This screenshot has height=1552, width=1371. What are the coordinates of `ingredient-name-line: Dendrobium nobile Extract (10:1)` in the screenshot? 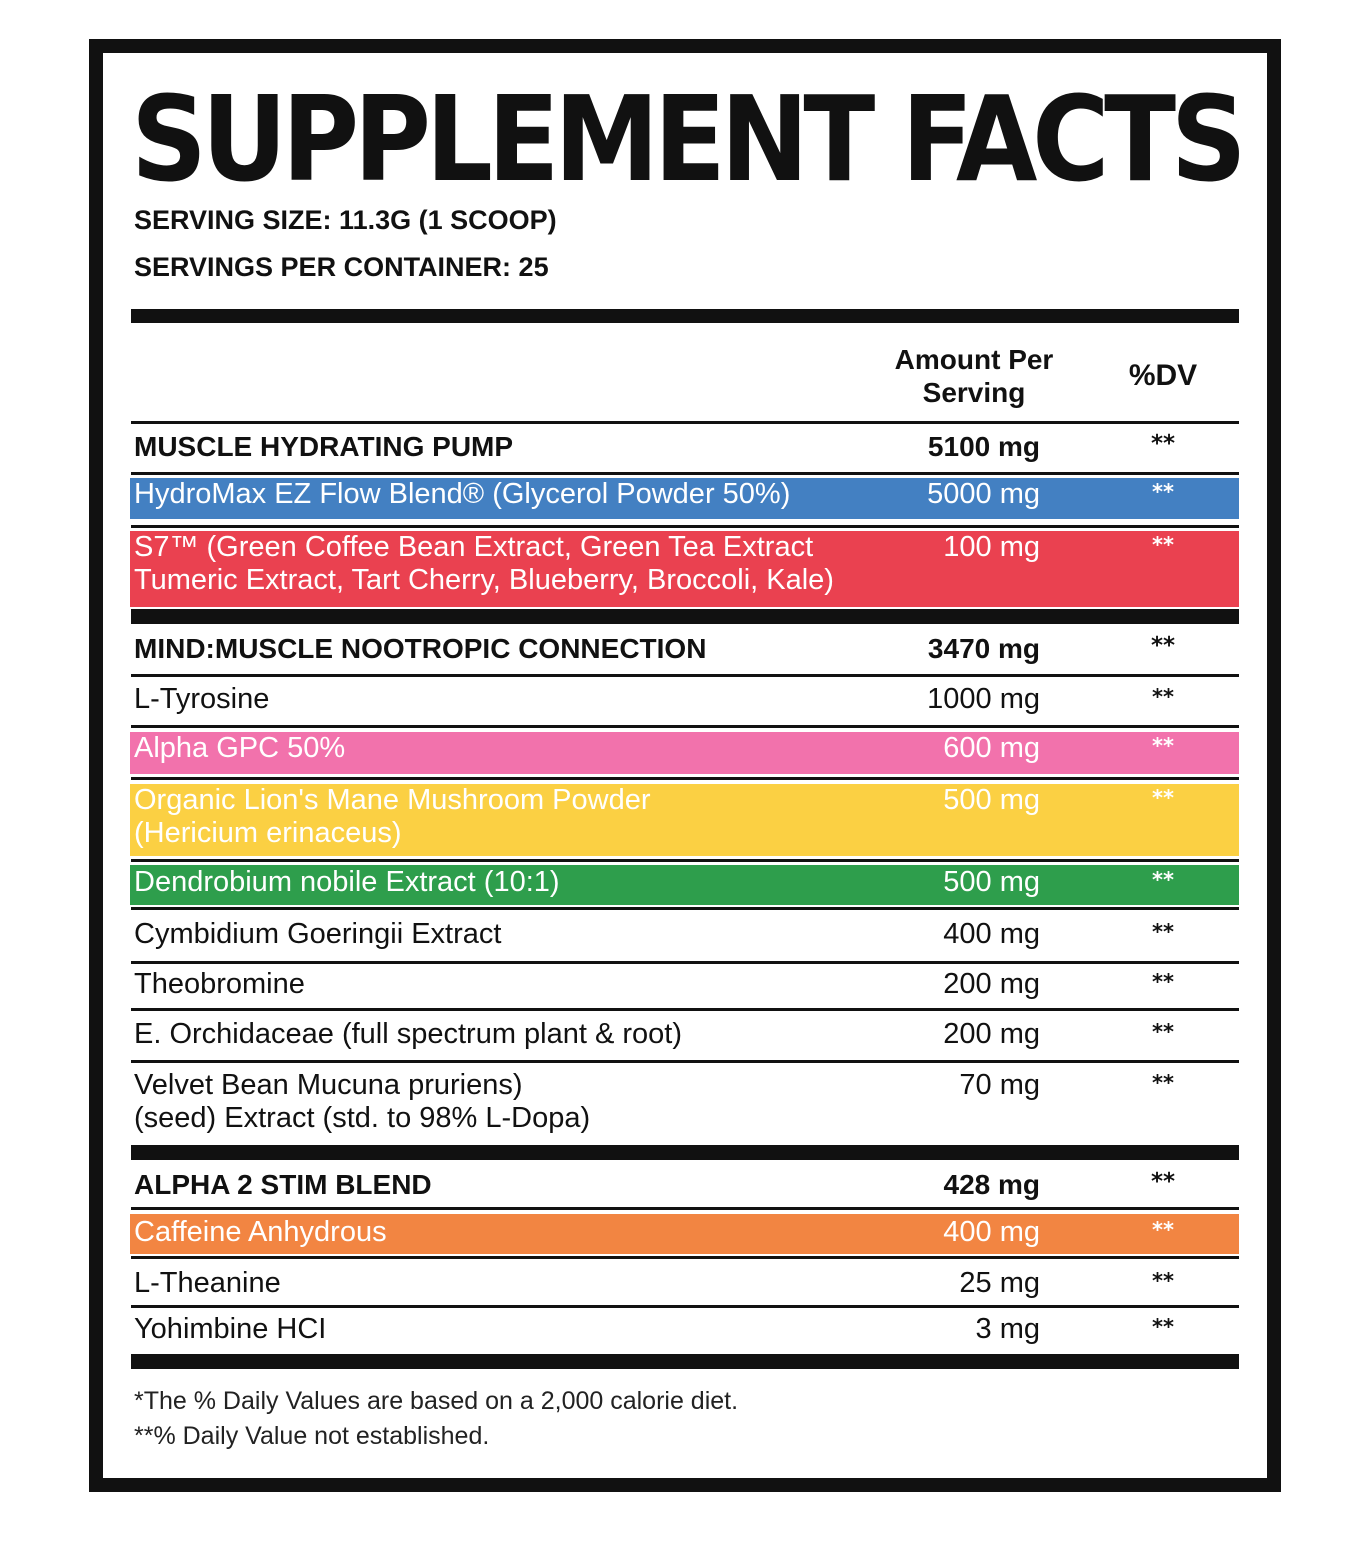 It's located at (347, 882).